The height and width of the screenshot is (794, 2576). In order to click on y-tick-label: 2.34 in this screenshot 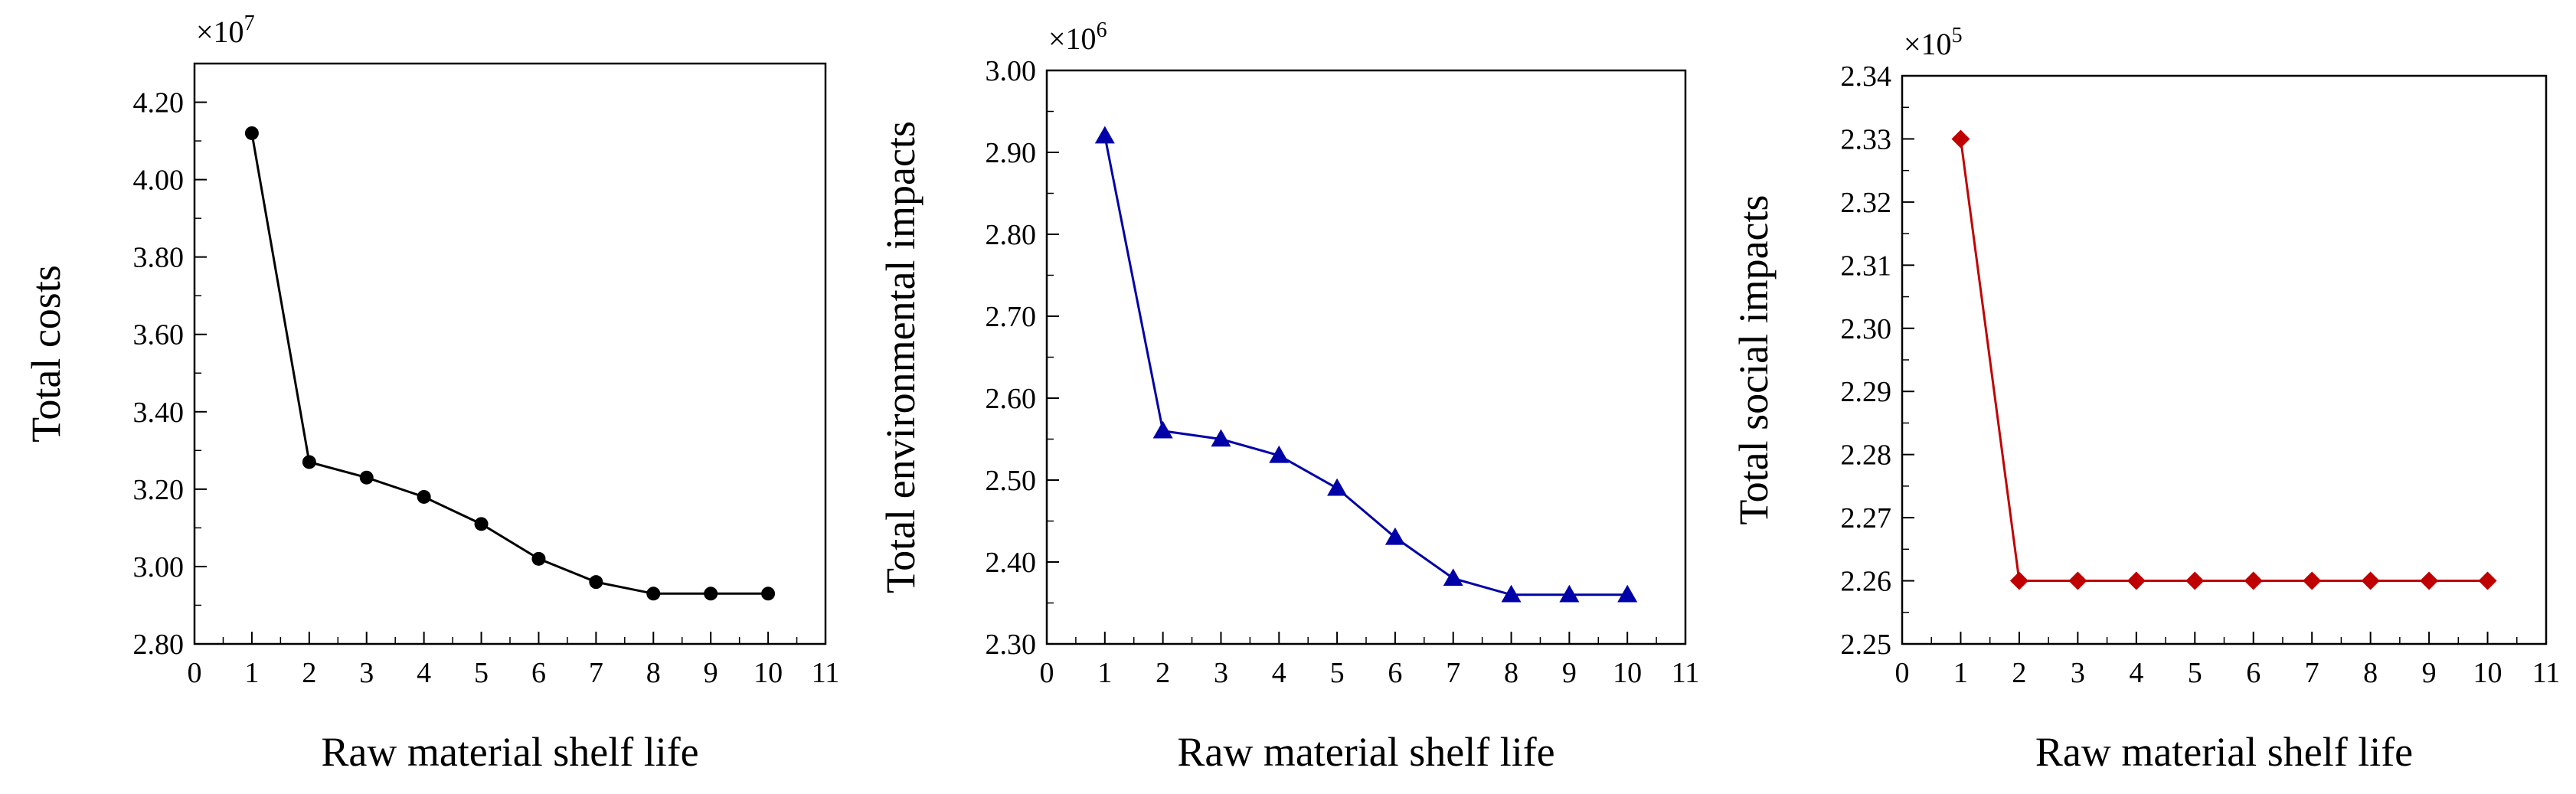, I will do `click(1866, 76)`.